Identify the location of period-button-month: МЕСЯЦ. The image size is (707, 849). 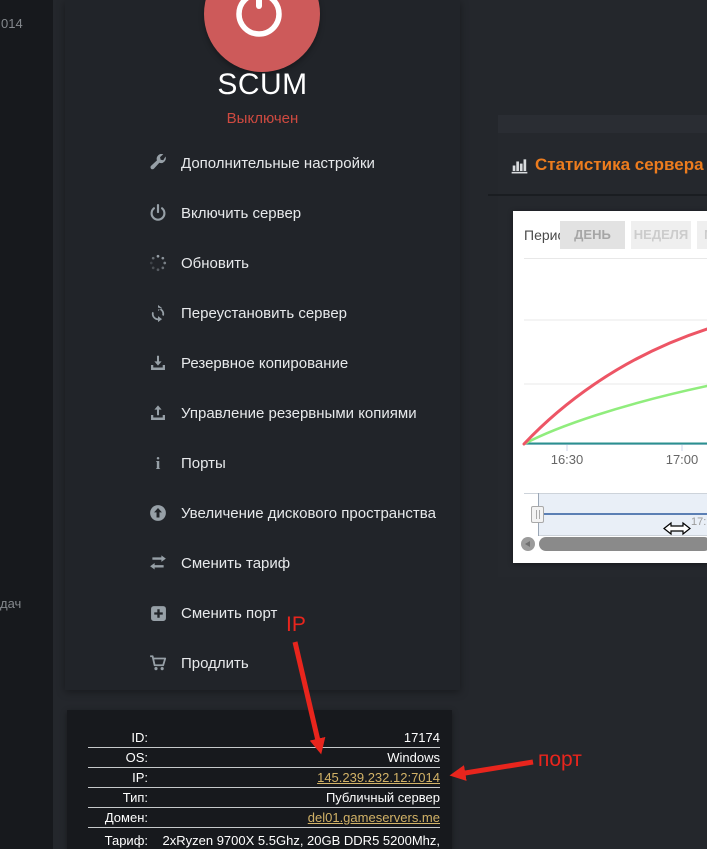
(702, 235).